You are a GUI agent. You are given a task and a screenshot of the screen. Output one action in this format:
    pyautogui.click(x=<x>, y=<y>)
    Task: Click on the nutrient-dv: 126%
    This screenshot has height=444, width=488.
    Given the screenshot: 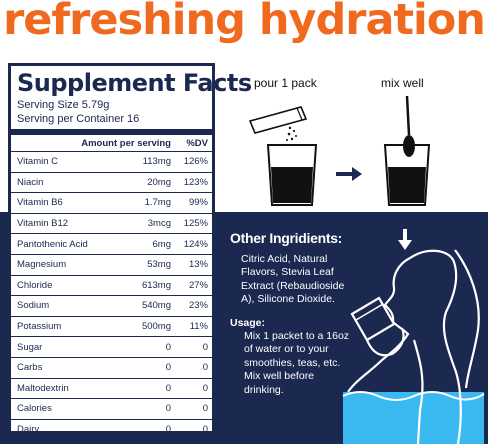 What is the action you would take?
    pyautogui.click(x=195, y=162)
    